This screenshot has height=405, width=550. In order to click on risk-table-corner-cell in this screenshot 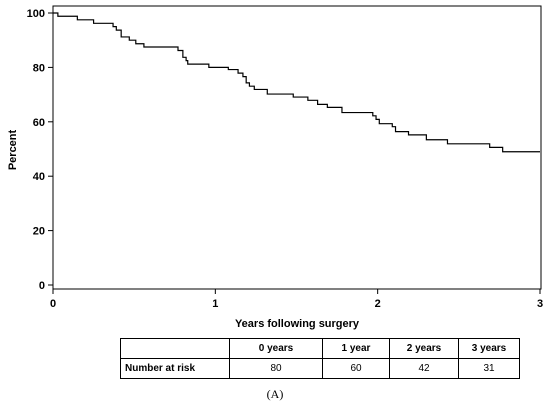, I will do `click(175, 348)`.